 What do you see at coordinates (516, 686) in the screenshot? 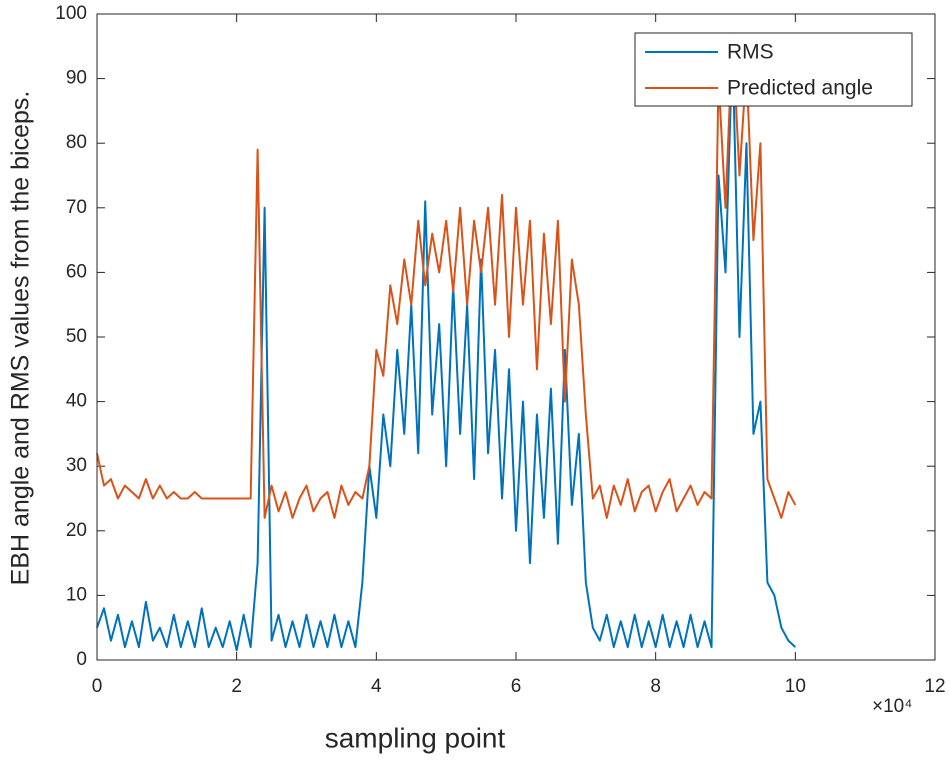
I see `x-tick-label: 6` at bounding box center [516, 686].